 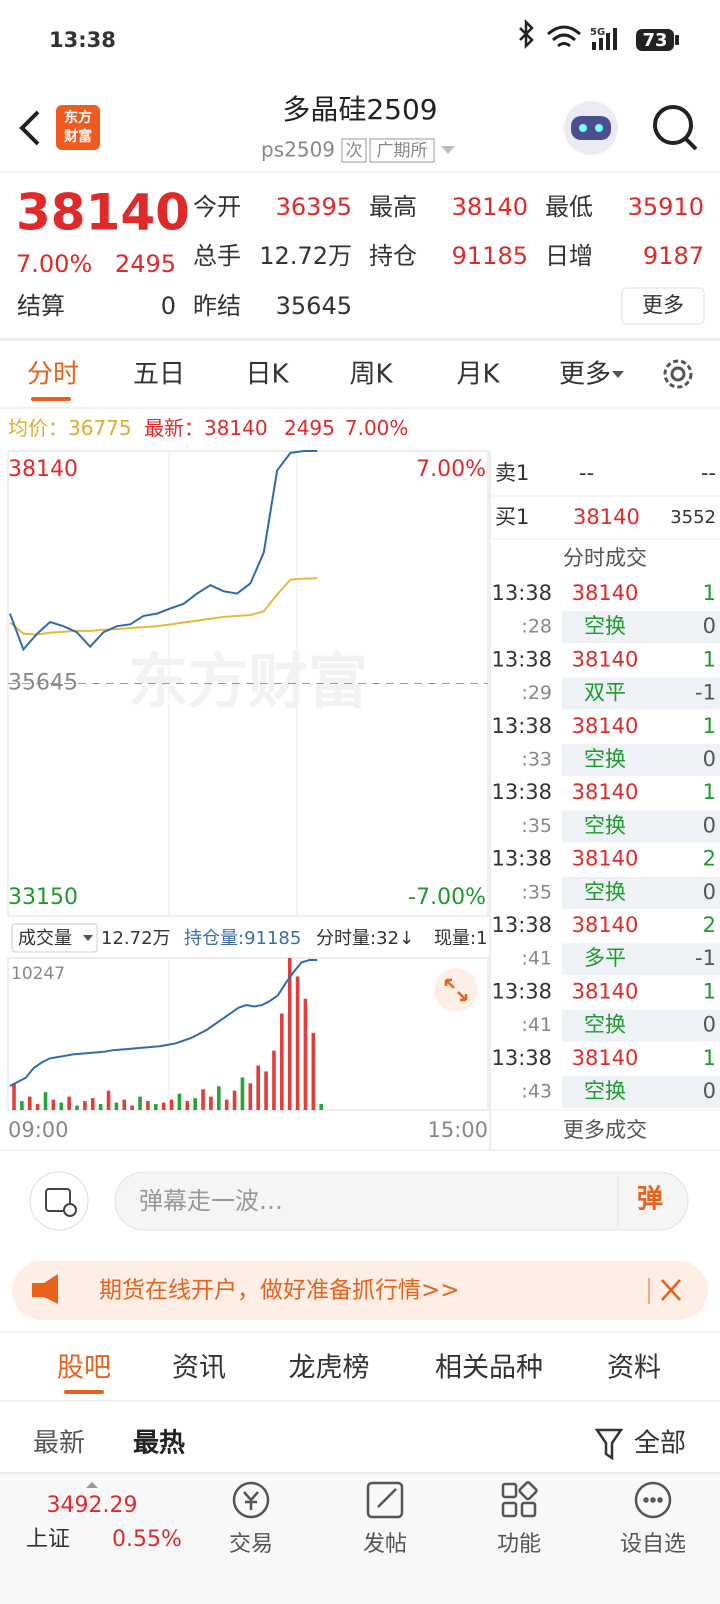 I want to click on index-name: 上证, so click(x=48, y=1539).